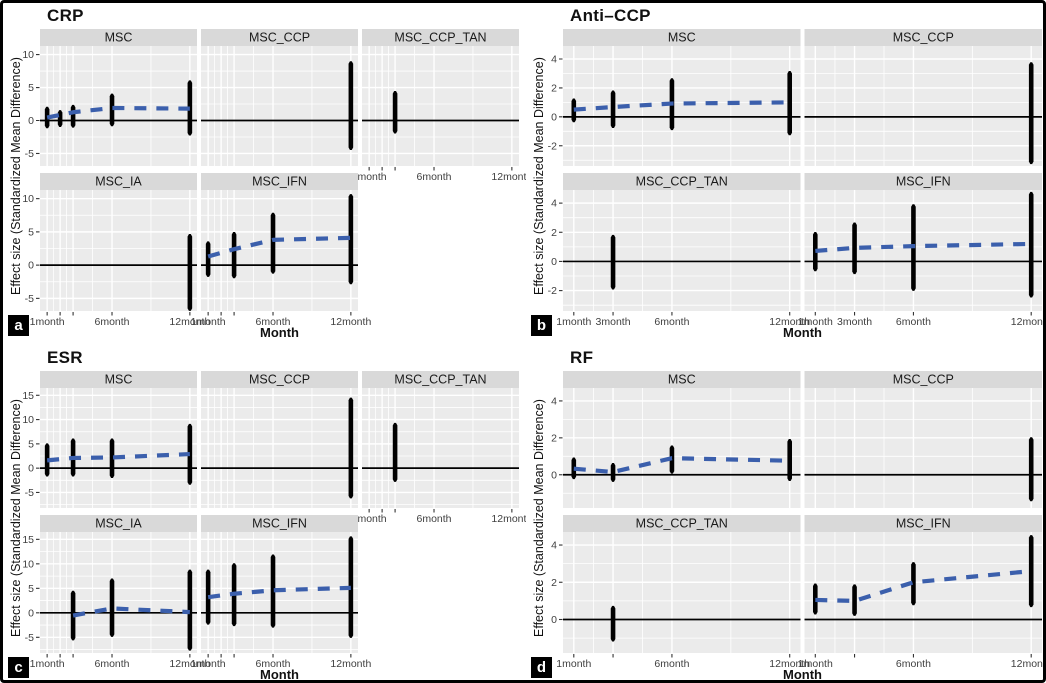 The image size is (1046, 683). I want to click on panel-letter-badge: a, so click(18, 325).